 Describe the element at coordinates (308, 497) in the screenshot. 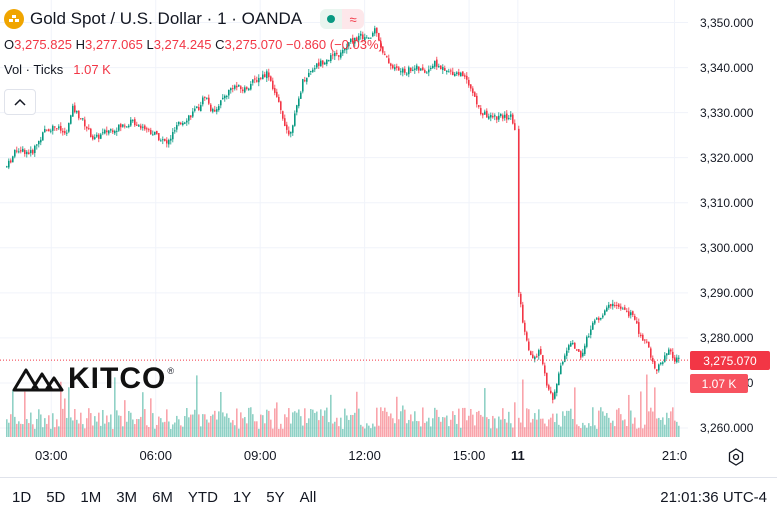

I see `range-button-all: All` at that location.